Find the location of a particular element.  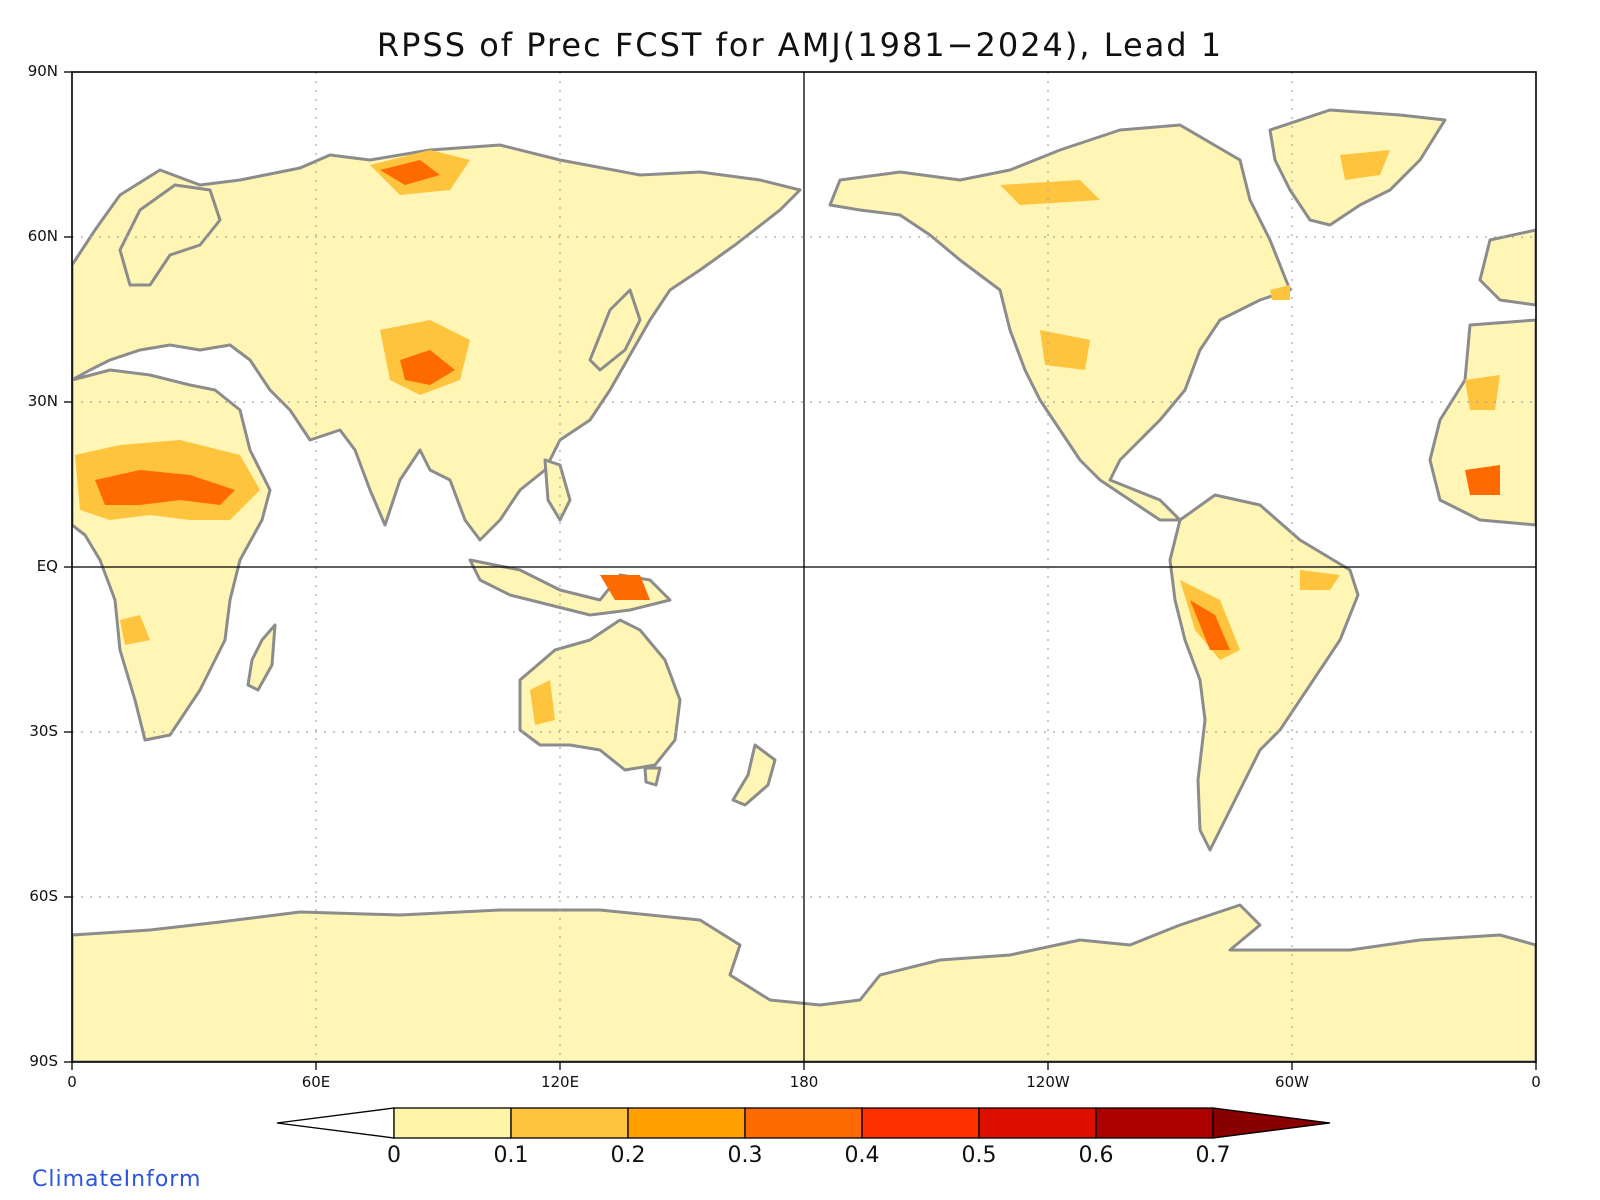

japan-land is located at coordinates (615, 330).